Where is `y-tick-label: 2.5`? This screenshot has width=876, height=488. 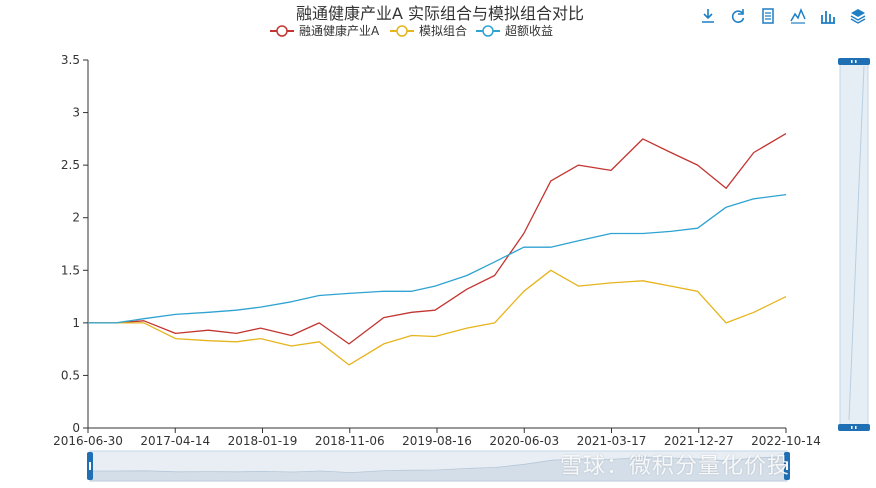 y-tick-label: 2.5 is located at coordinates (70, 165).